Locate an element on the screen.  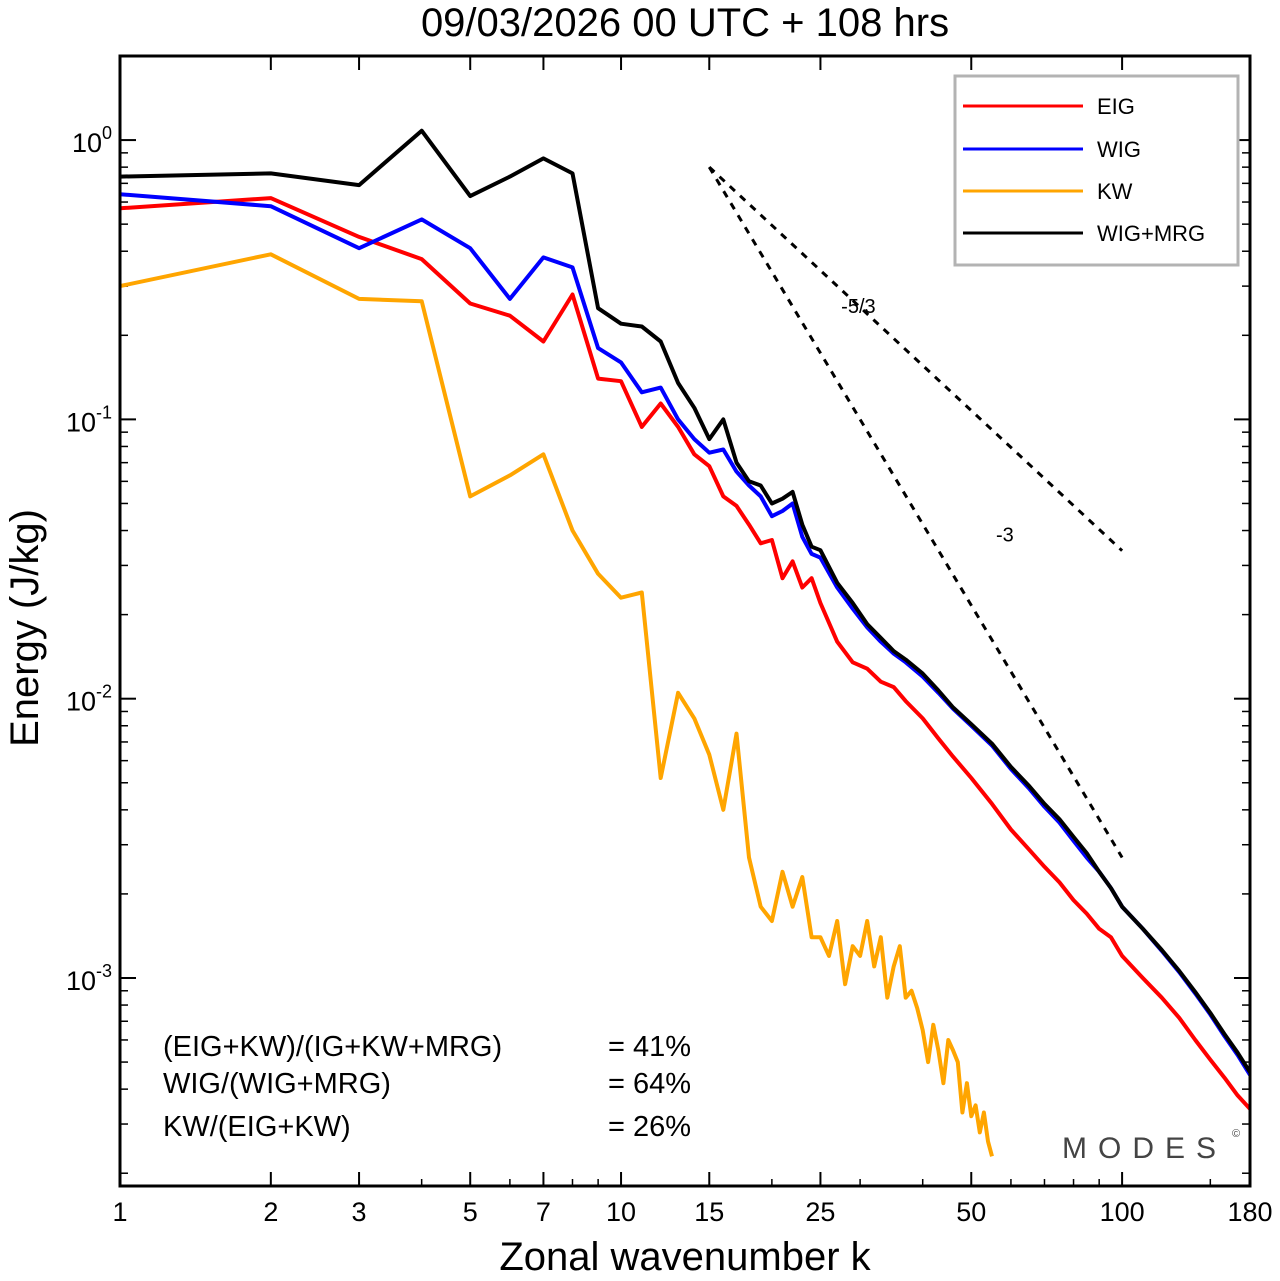
stat-label-wig: WIG/(WIG+MRG) is located at coordinates (277, 1084).